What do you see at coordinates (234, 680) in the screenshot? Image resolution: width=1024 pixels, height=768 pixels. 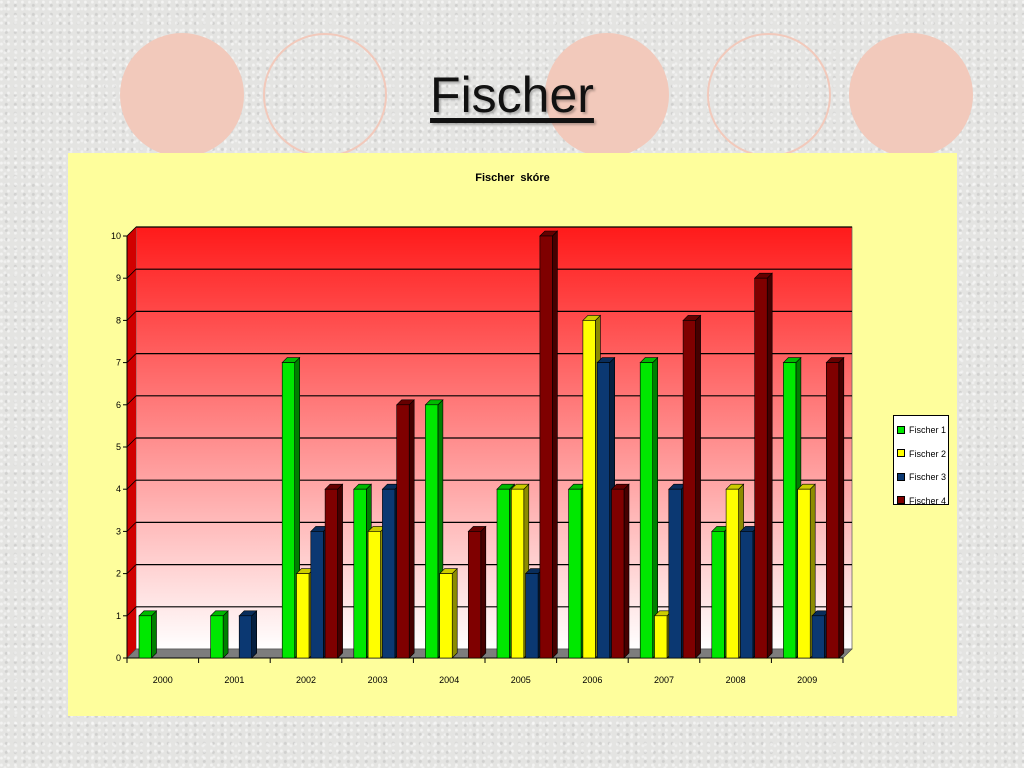 I see `x-tick-label: 2001` at bounding box center [234, 680].